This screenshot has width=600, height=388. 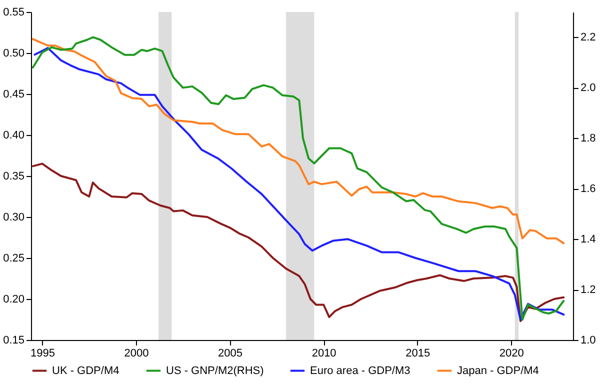 I want to click on legend-label: Japan - GDP/M4, so click(x=498, y=370).